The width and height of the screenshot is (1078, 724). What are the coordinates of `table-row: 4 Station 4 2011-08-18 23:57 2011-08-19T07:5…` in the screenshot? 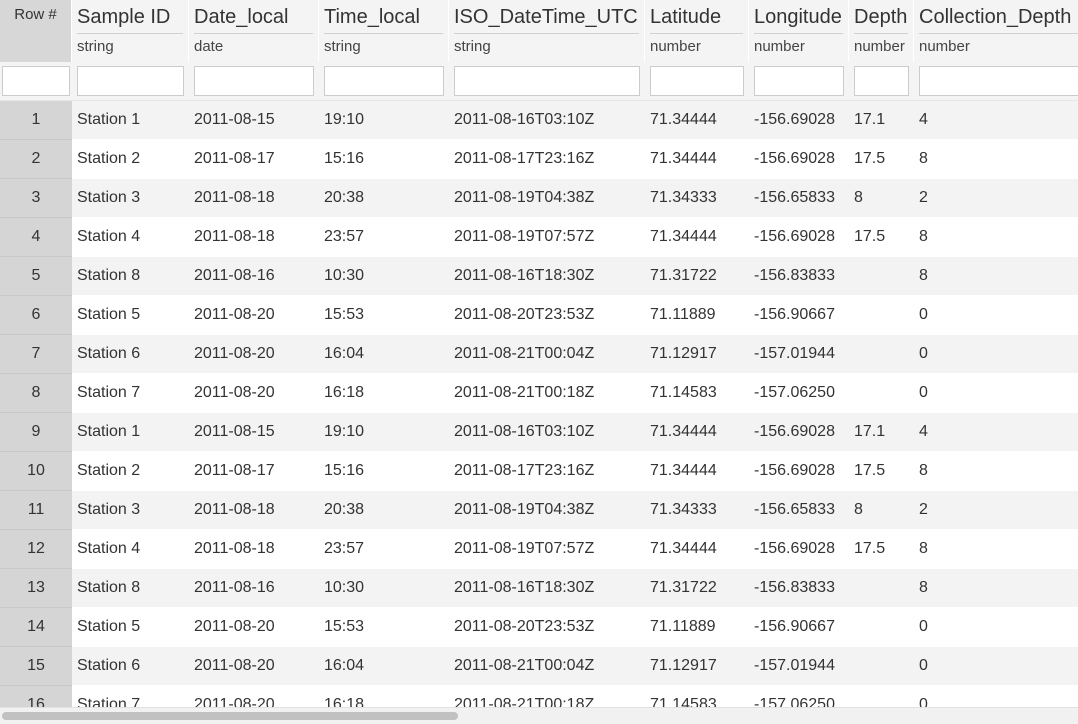 It's located at (539, 237).